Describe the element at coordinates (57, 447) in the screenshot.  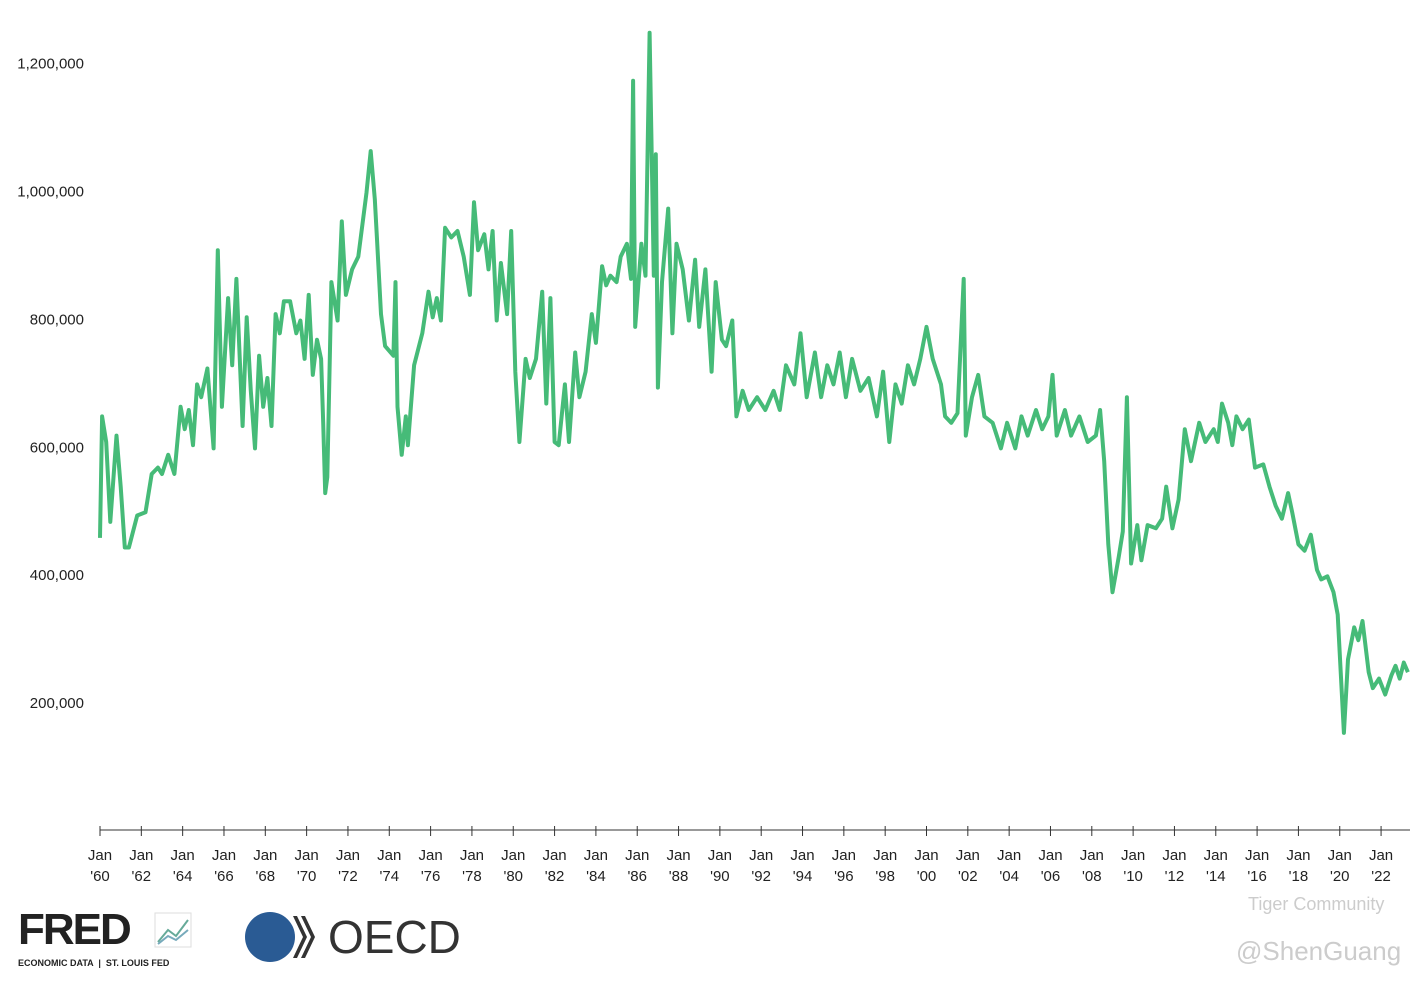
I see `y-tick-label: 600,000` at that location.